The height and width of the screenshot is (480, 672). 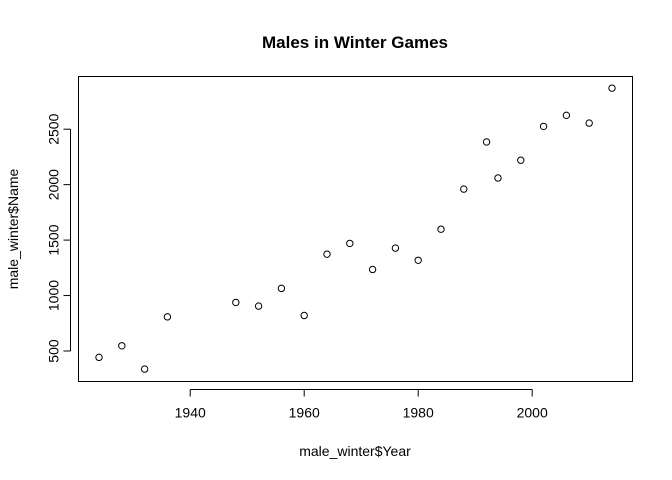 I want to click on y-axis-label: male_winter$Name, so click(x=13, y=228).